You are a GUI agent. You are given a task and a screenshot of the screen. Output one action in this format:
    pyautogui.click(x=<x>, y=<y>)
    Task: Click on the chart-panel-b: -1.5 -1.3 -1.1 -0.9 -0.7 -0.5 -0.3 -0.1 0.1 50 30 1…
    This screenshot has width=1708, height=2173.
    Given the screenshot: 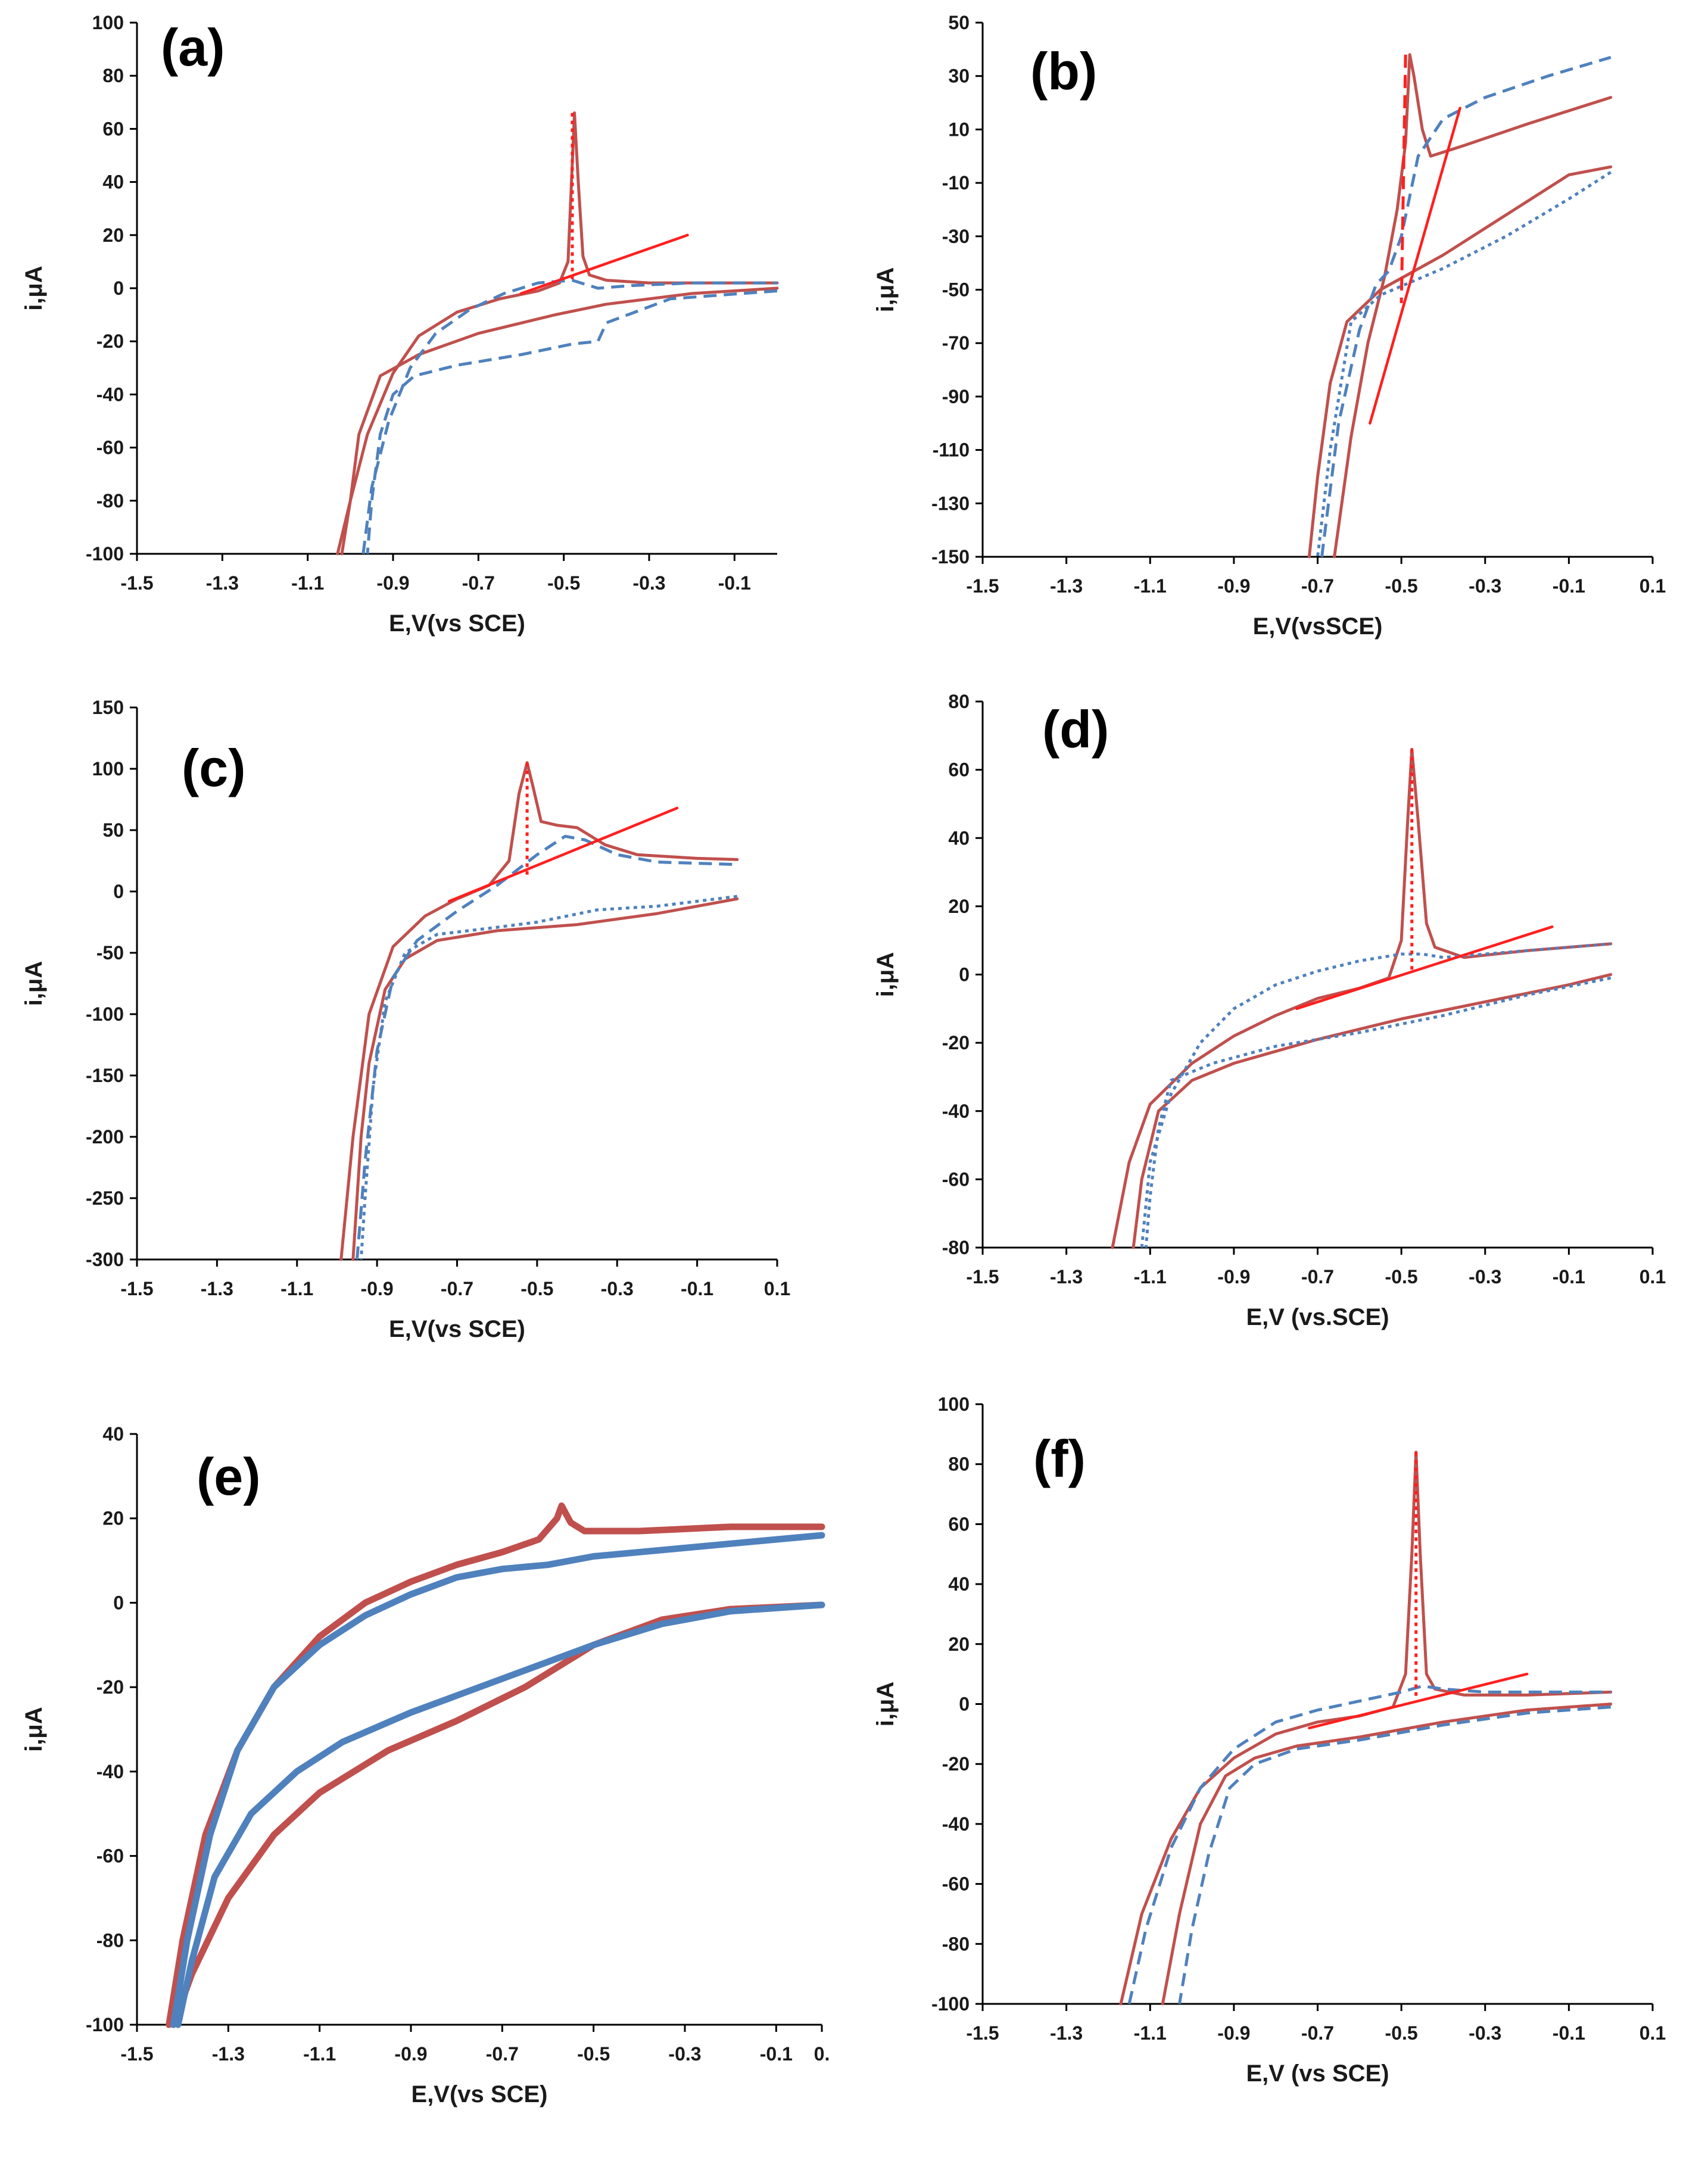 What is the action you would take?
    pyautogui.click(x=1269, y=326)
    